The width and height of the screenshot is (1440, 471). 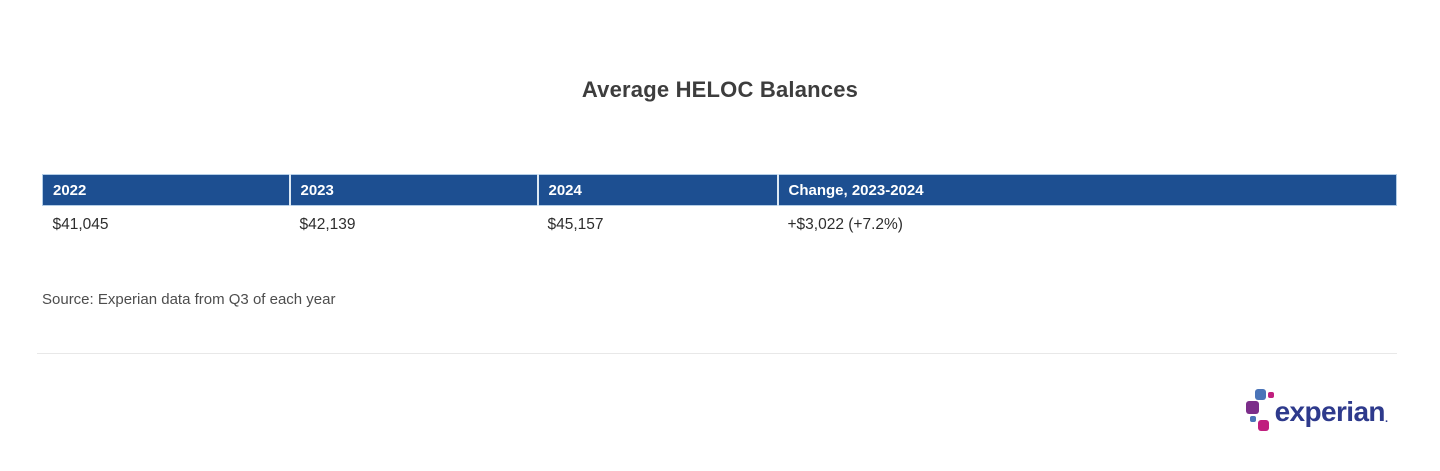 I want to click on page-title: Average HELOC Balances, so click(x=720, y=89).